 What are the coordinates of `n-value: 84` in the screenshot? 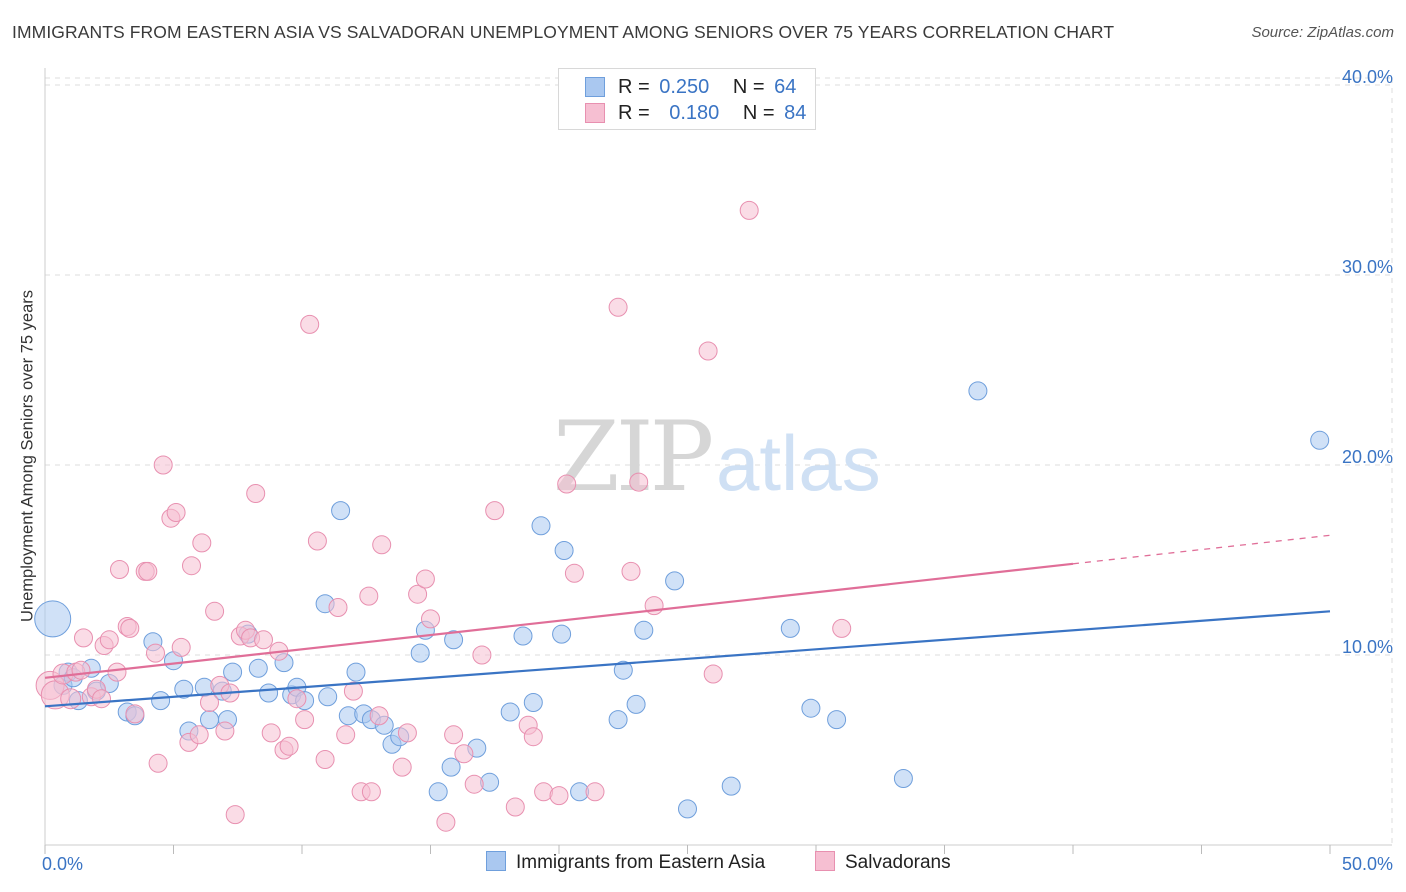 It's located at (795, 113).